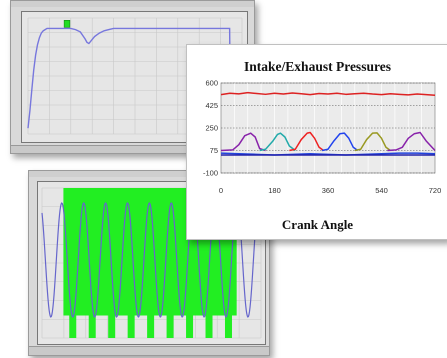 The width and height of the screenshot is (447, 358). Describe the element at coordinates (67, 24) in the screenshot. I see `highlight-marker` at that location.